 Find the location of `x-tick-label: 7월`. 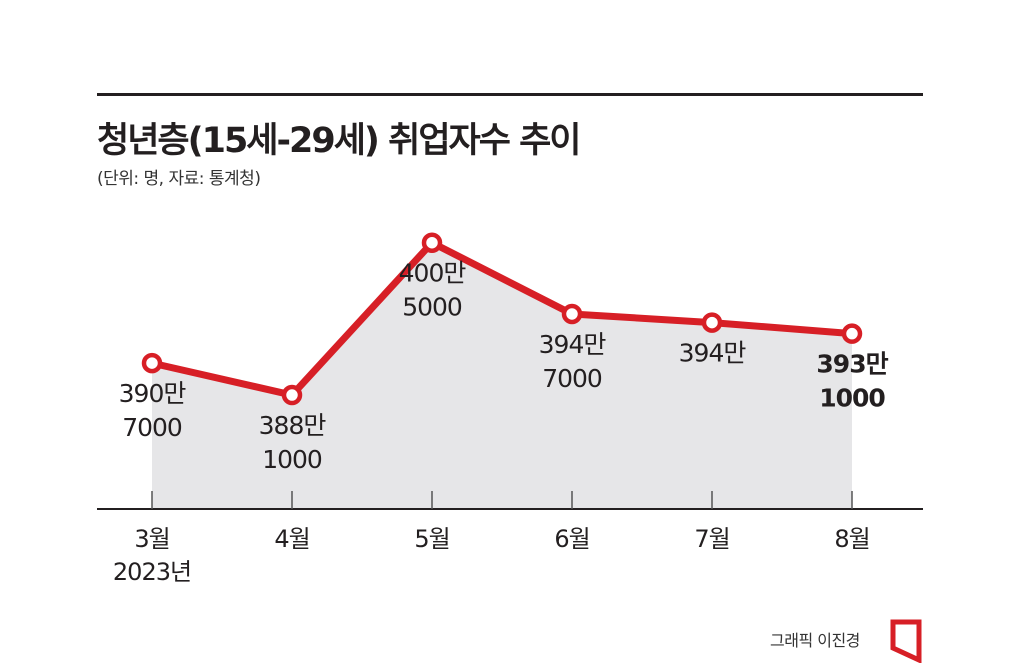

x-tick-label: 7월 is located at coordinates (711, 539).